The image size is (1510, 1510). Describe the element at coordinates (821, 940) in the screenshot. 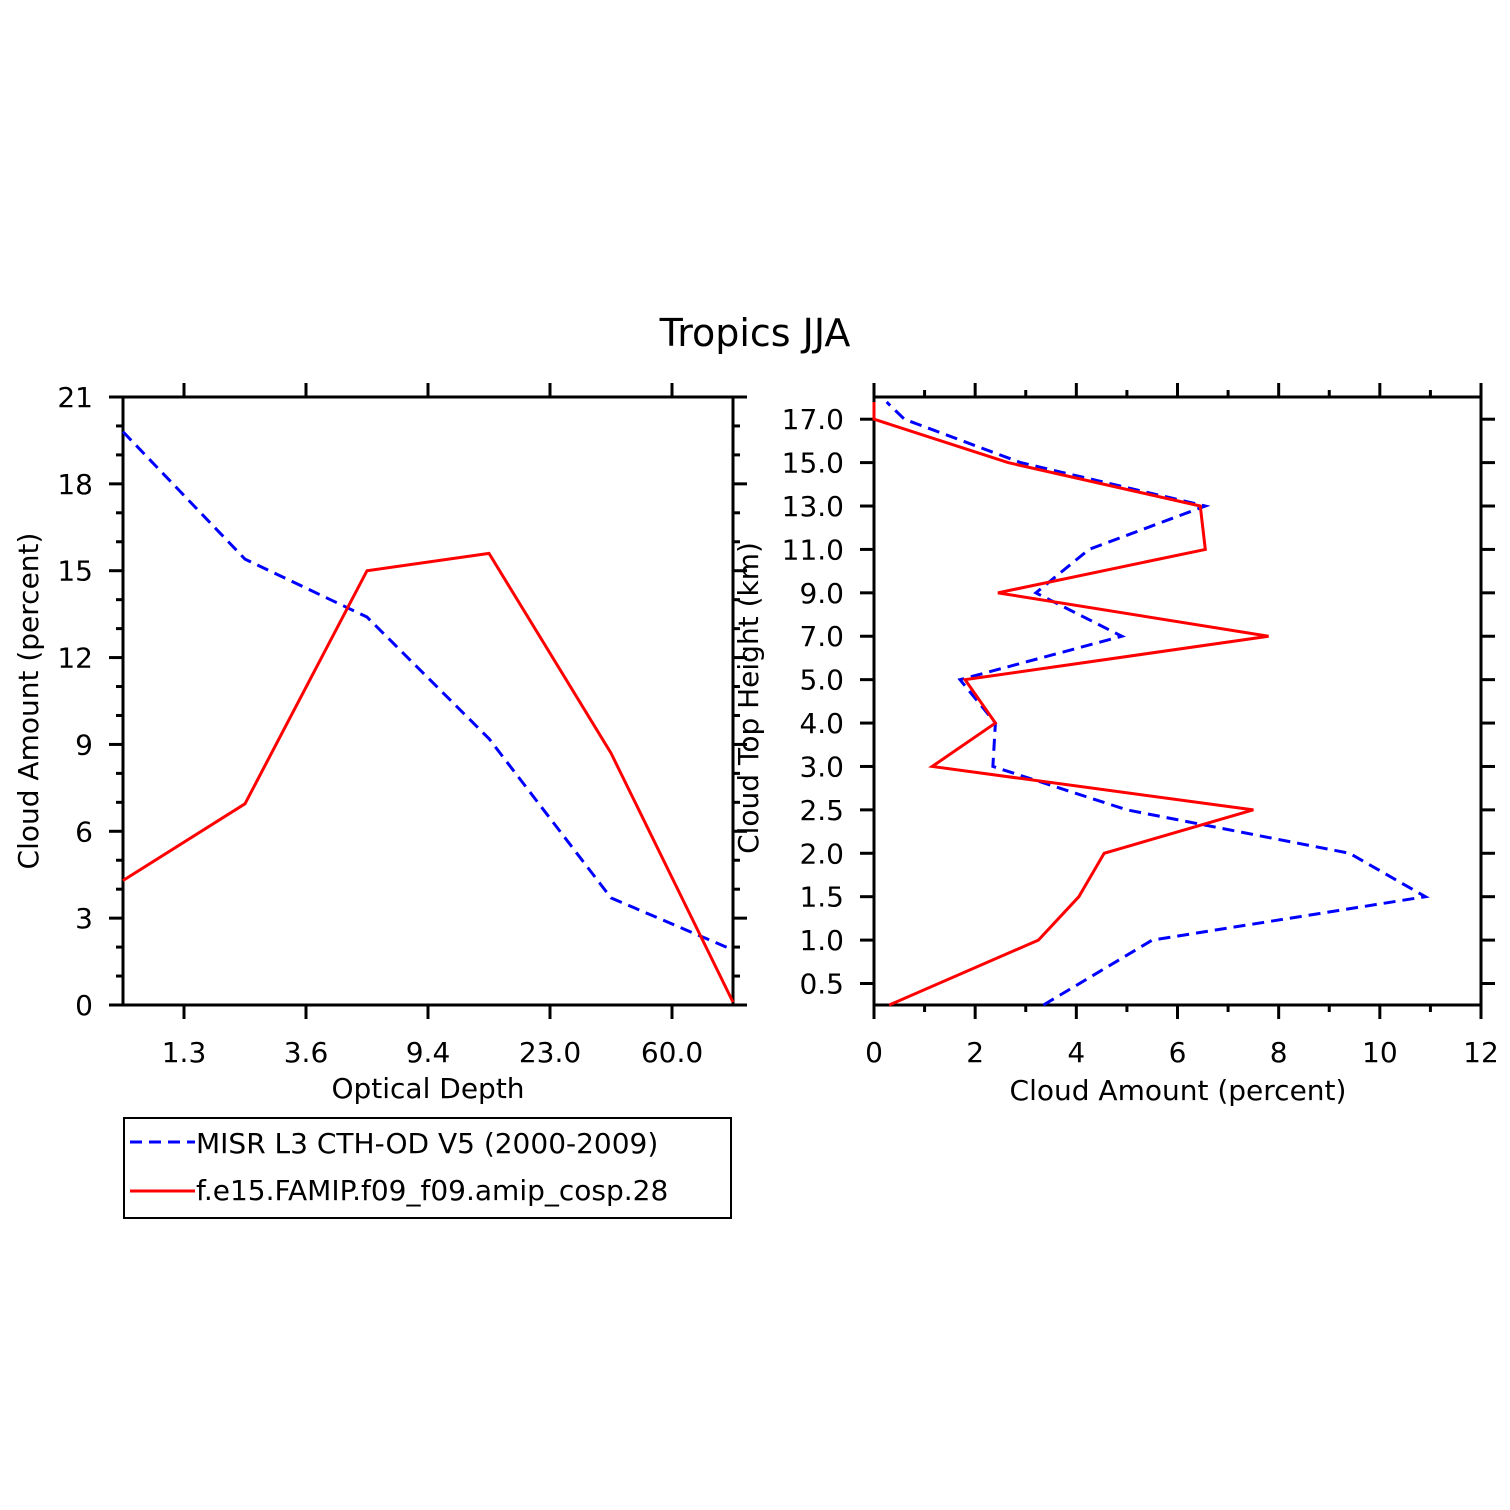

I see `right-ytick-label: 1.0` at that location.